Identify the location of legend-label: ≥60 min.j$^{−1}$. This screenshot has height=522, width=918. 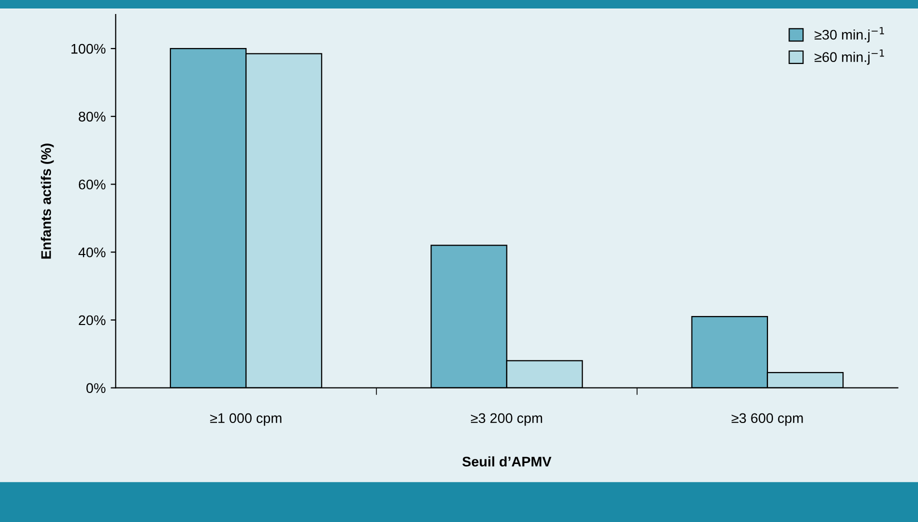
(849, 57).